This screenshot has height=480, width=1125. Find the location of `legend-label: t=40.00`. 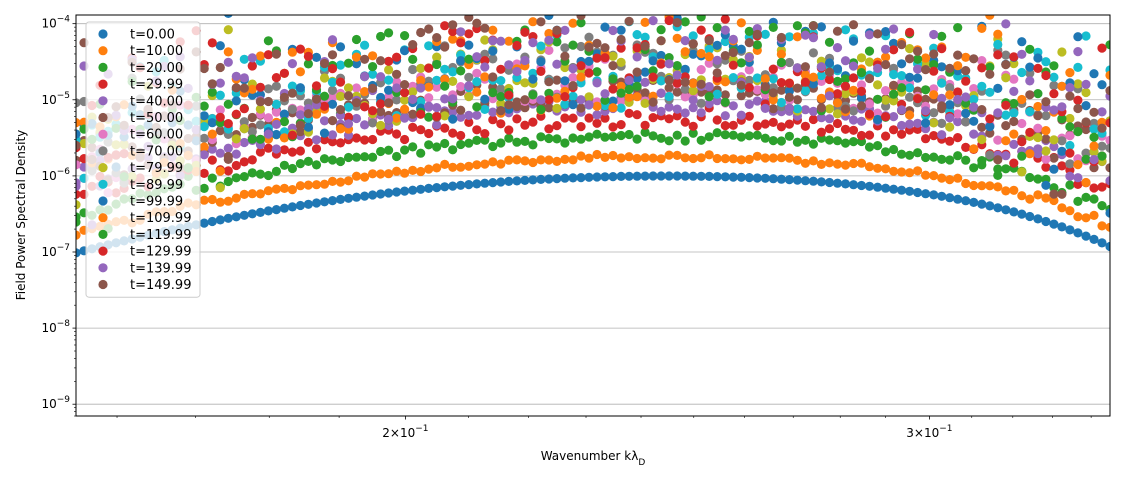

legend-label: t=40.00 is located at coordinates (156, 101).